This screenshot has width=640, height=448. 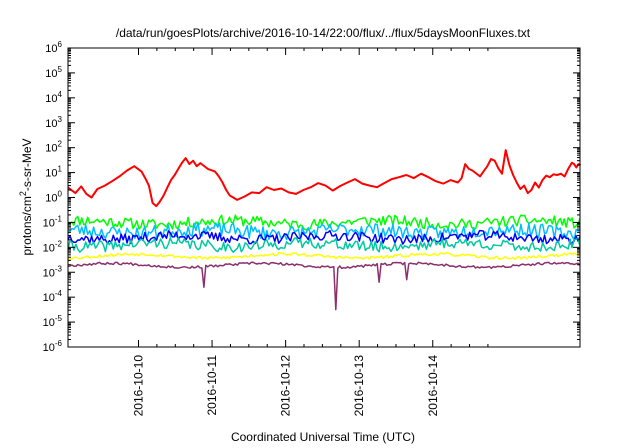 What do you see at coordinates (323, 437) in the screenshot?
I see `x-axis-label: Coordinated Universal Time (UTC)` at bounding box center [323, 437].